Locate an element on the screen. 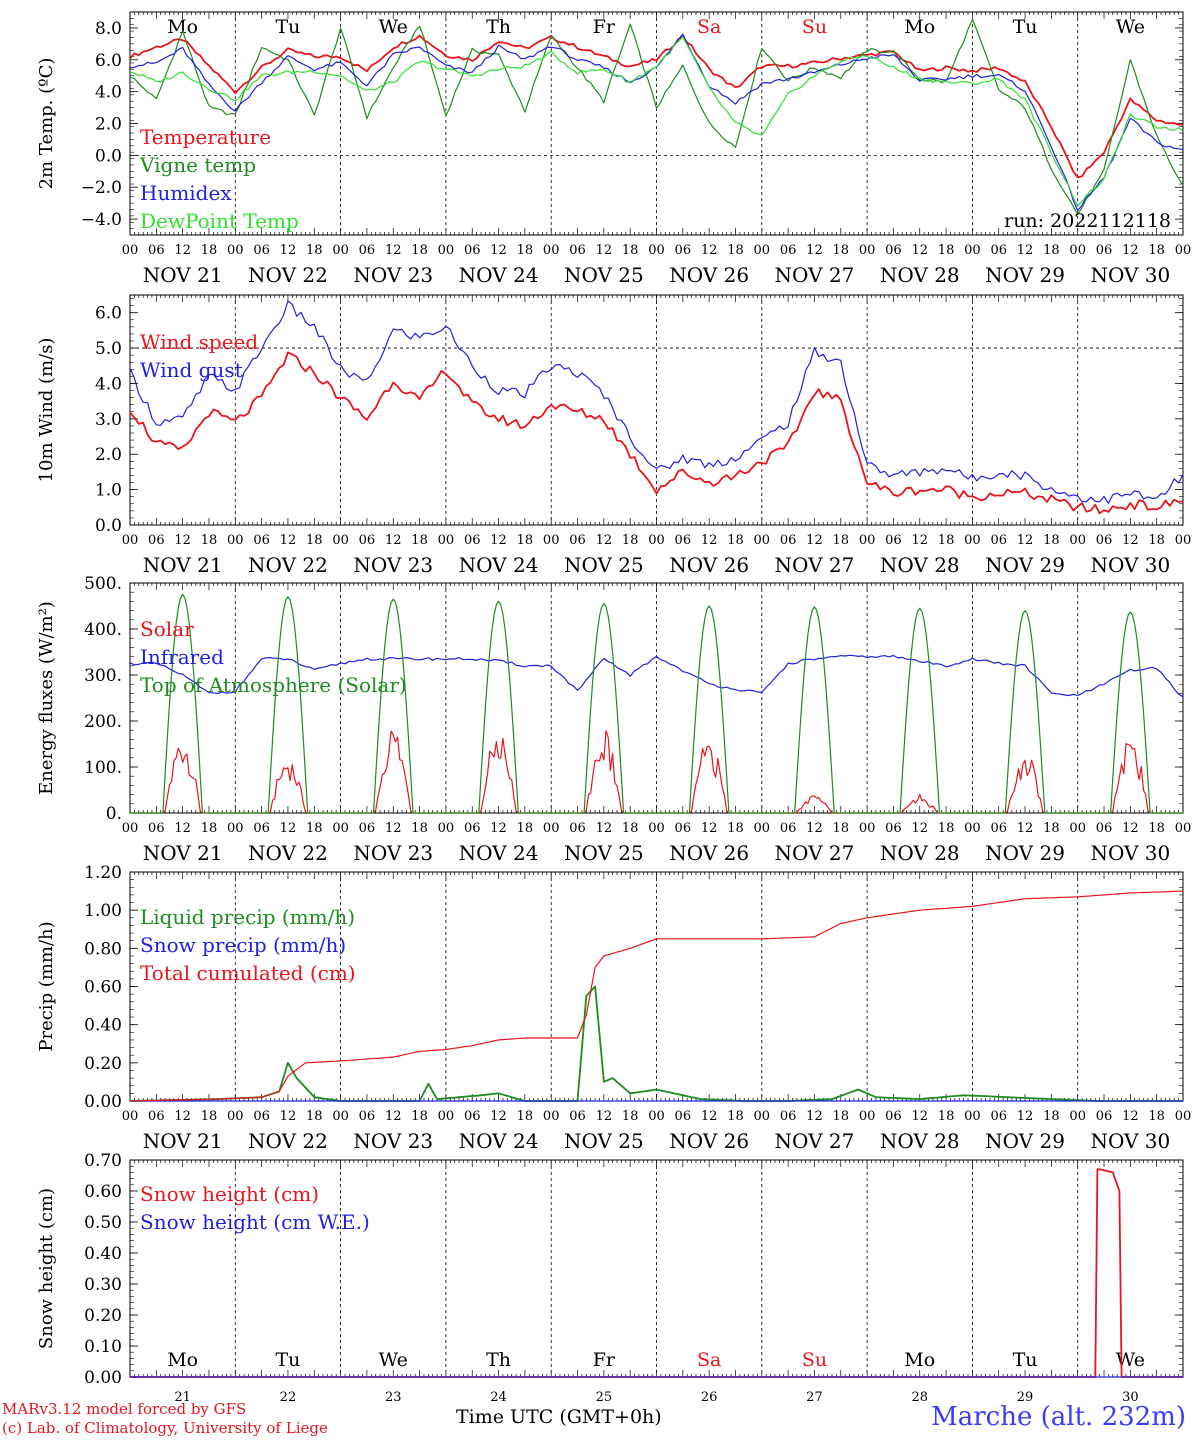 This screenshot has width=1194, height=1440. day-number-label: 22 is located at coordinates (288, 1397).